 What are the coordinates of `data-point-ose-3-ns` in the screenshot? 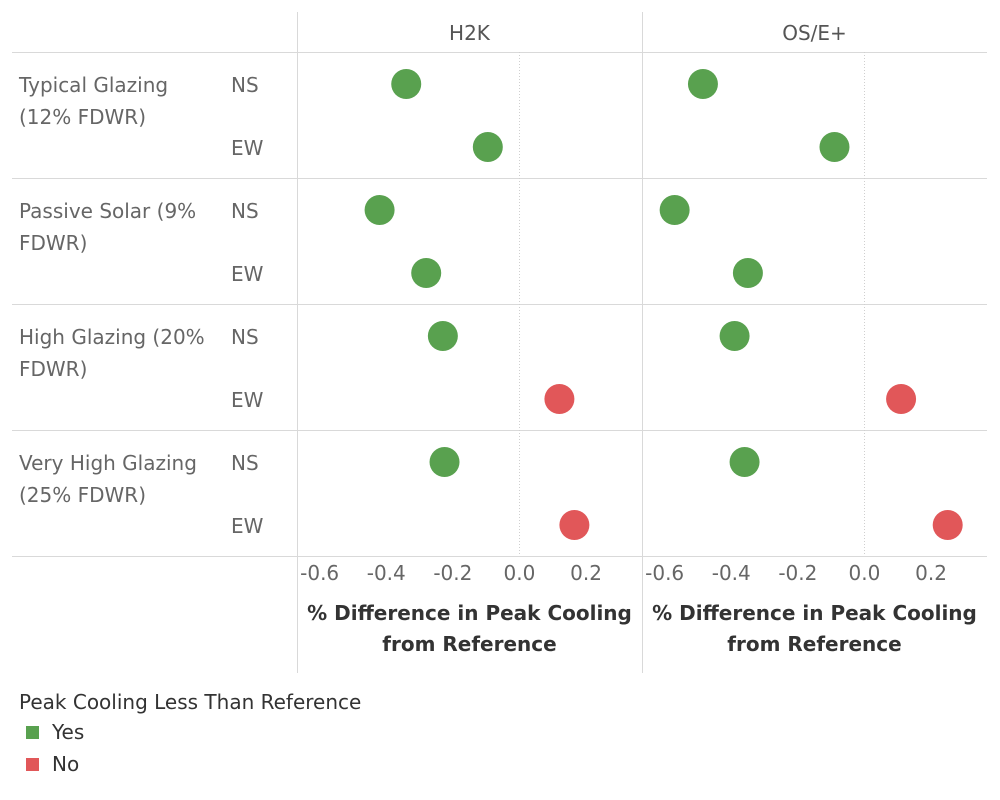 It's located at (744, 462).